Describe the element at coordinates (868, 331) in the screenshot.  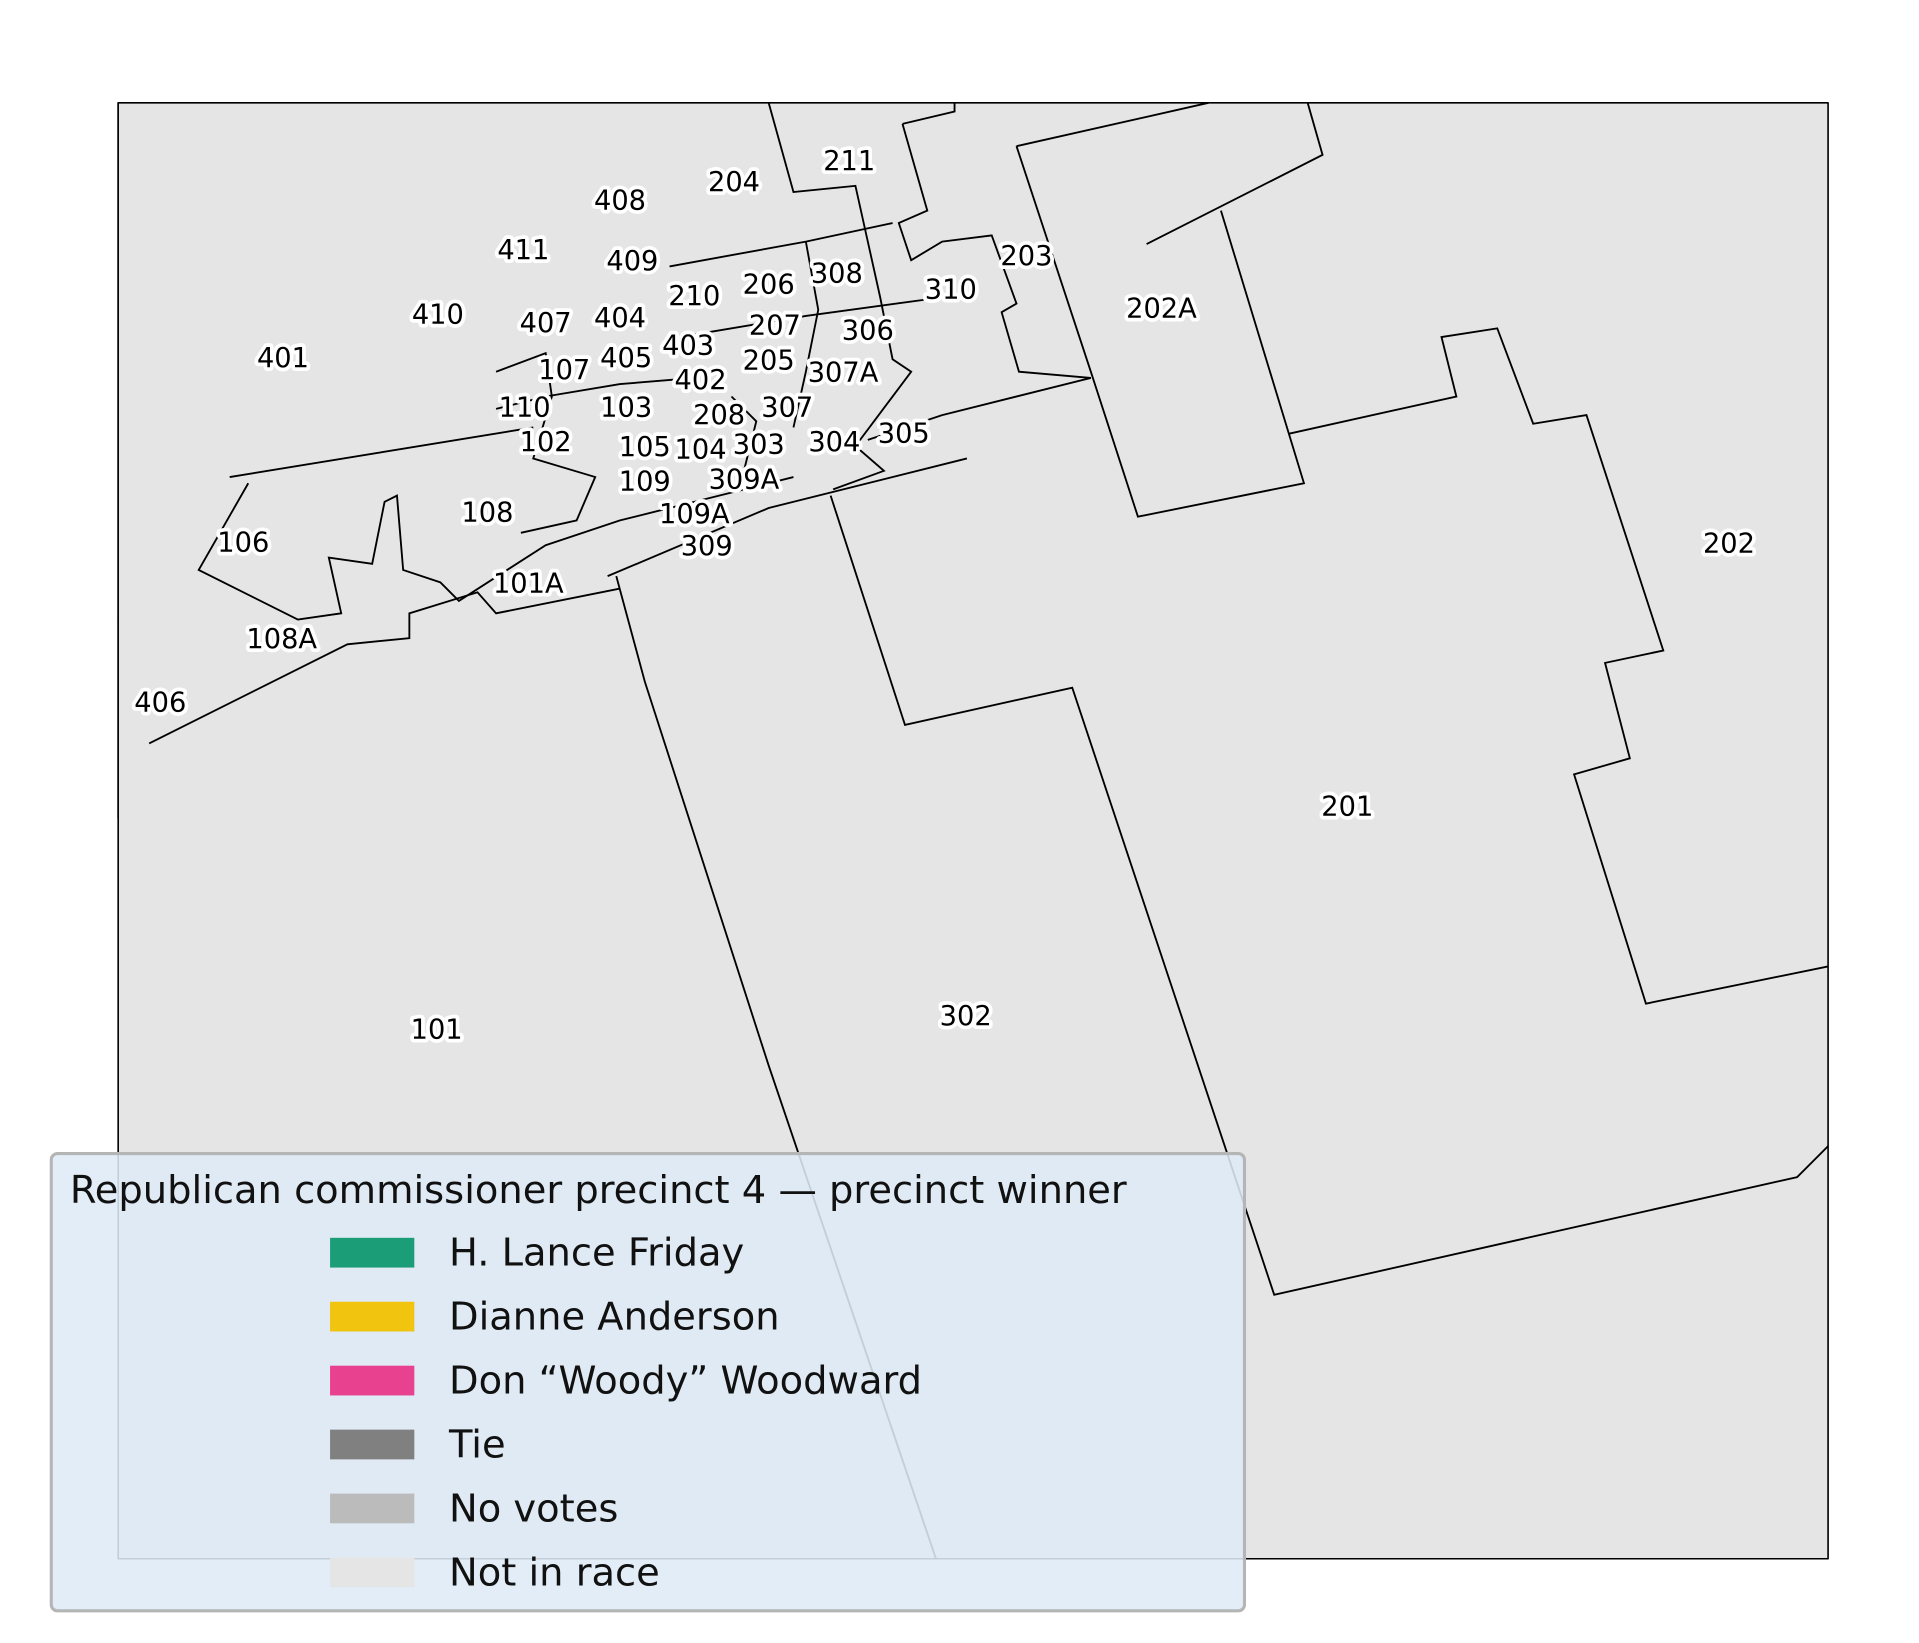
I see `precinct-label-306: 306` at that location.